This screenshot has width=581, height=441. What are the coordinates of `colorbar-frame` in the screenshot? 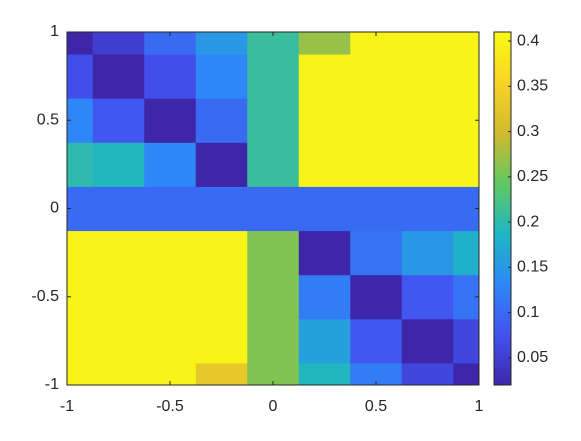 It's located at (502, 208).